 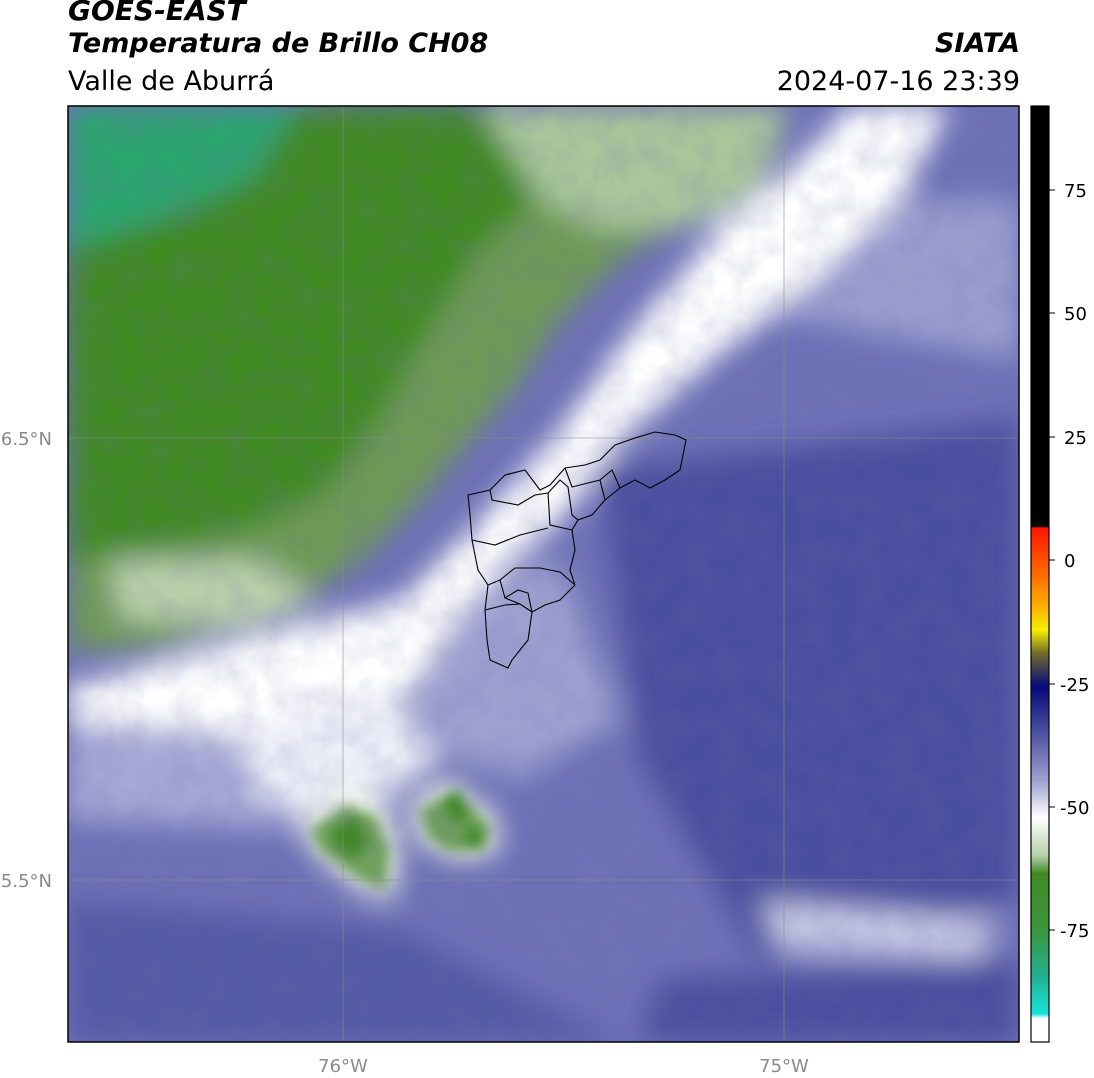 I want to click on colorbar, so click(x=1040, y=574).